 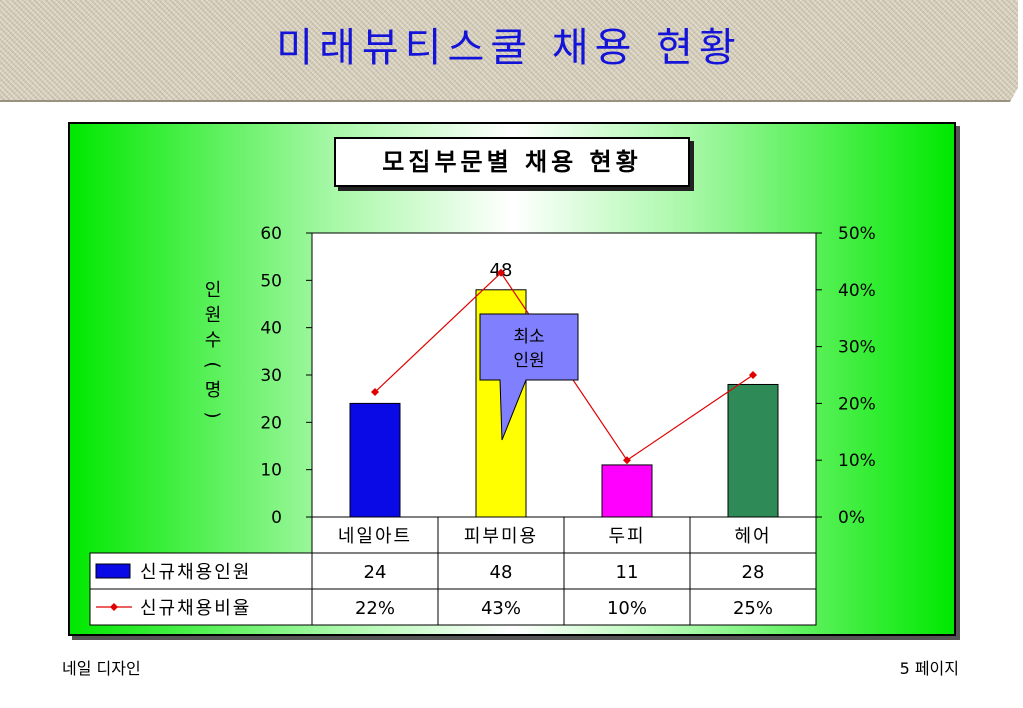 I want to click on y-axis-tick-label: 0, so click(x=276, y=518).